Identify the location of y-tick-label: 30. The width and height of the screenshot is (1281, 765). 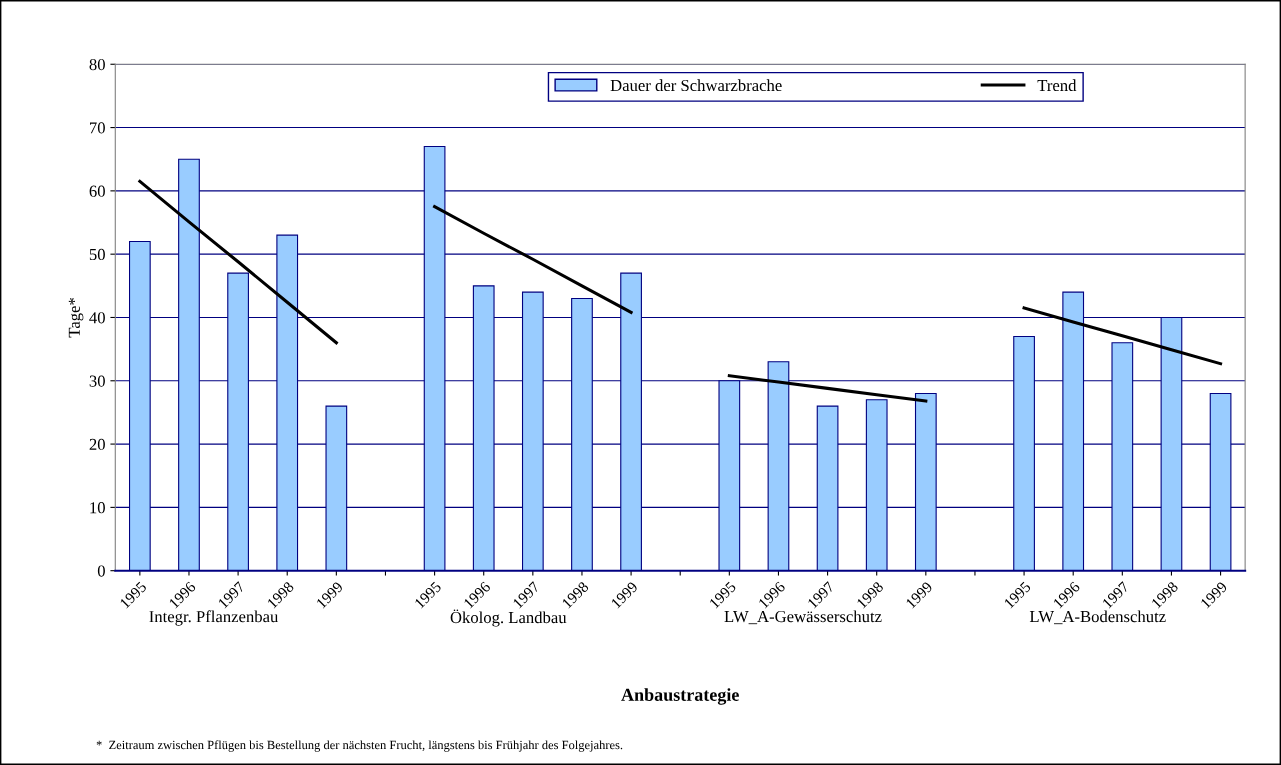
(97, 381).